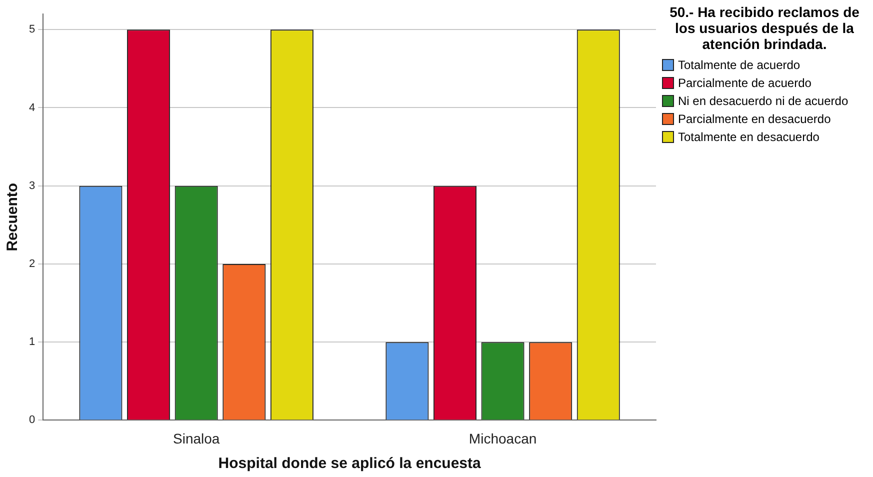 This screenshot has width=873, height=477. I want to click on y-tick-label: 1, so click(32, 342).